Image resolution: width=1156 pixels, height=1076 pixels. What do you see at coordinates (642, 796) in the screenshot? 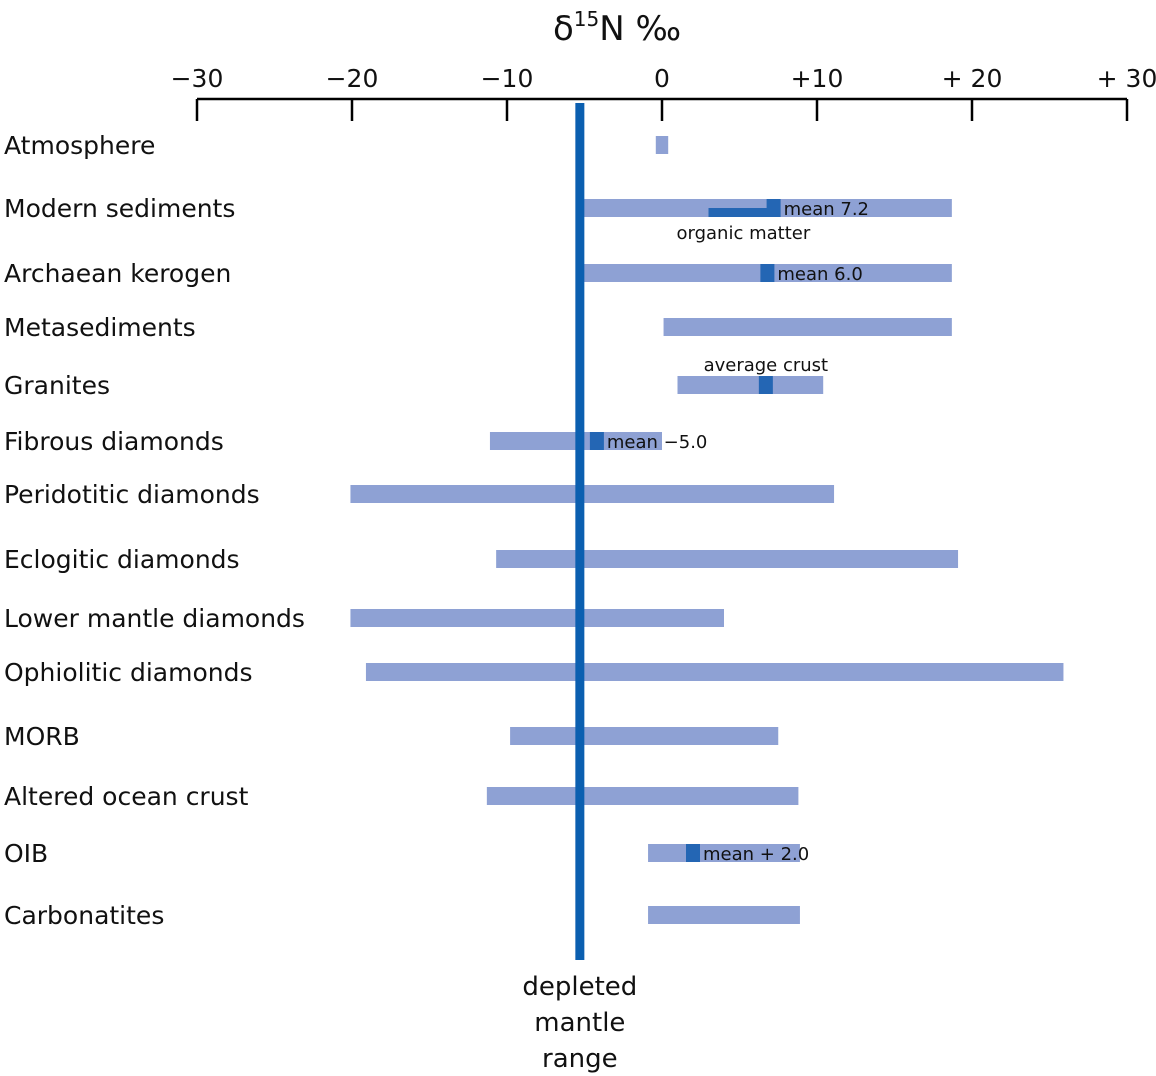
I see `range-bar-altered-ocean-crust` at bounding box center [642, 796].